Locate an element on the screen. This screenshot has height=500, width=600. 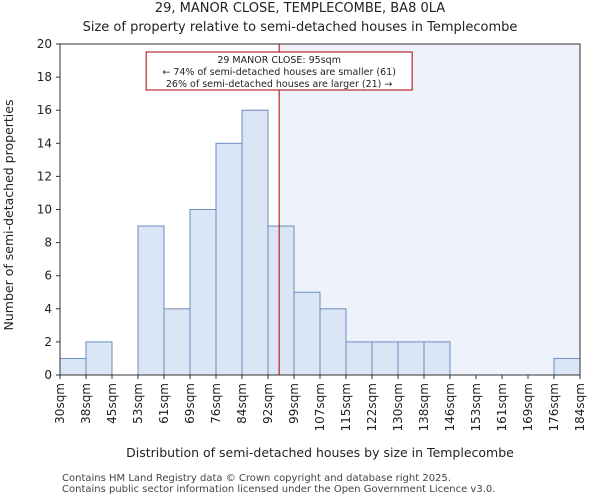
x-tick-label: 61sqm is located at coordinates (164, 403).